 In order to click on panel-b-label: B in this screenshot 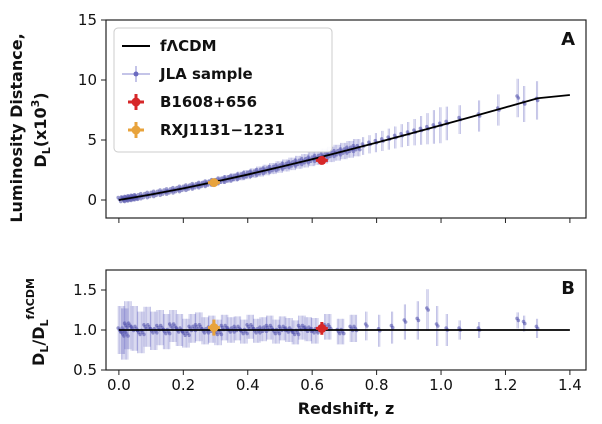, I will do `click(568, 288)`.